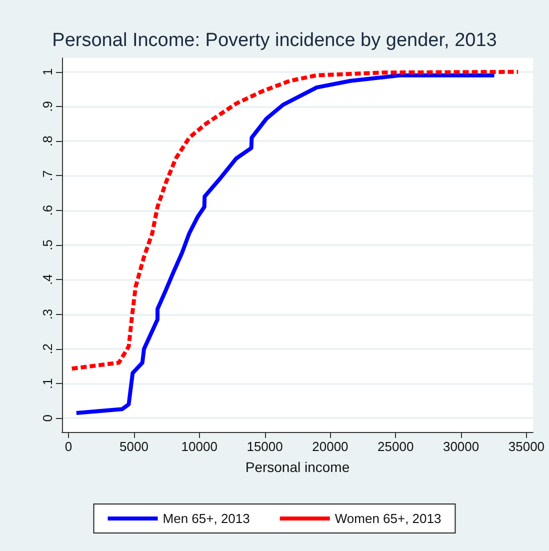  I want to click on y-tick-label: .3, so click(47, 314).